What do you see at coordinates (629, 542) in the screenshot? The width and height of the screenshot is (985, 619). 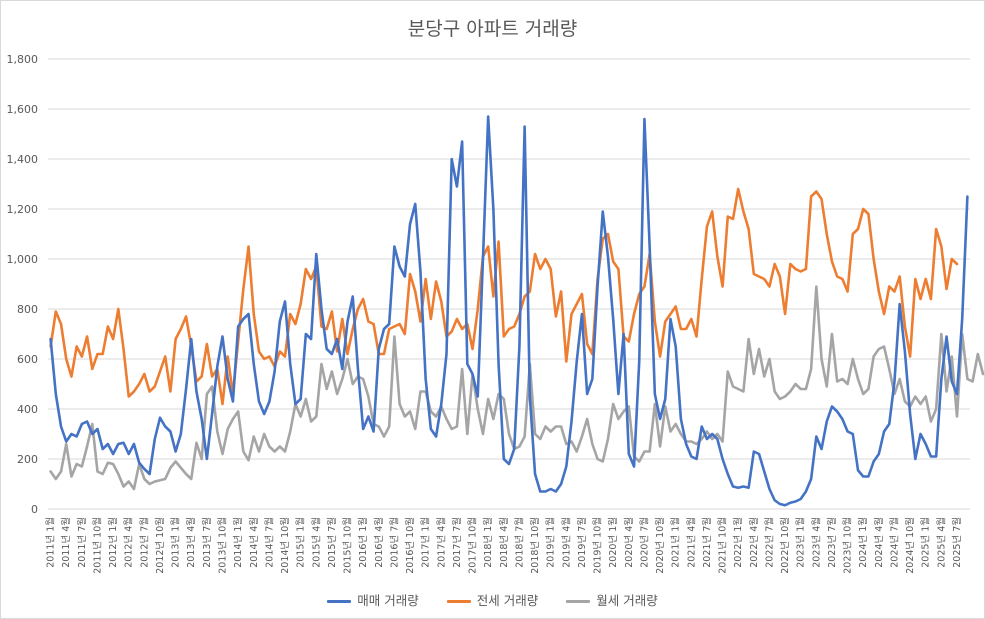 I see `x-tick-label: 2020년 4월` at bounding box center [629, 542].